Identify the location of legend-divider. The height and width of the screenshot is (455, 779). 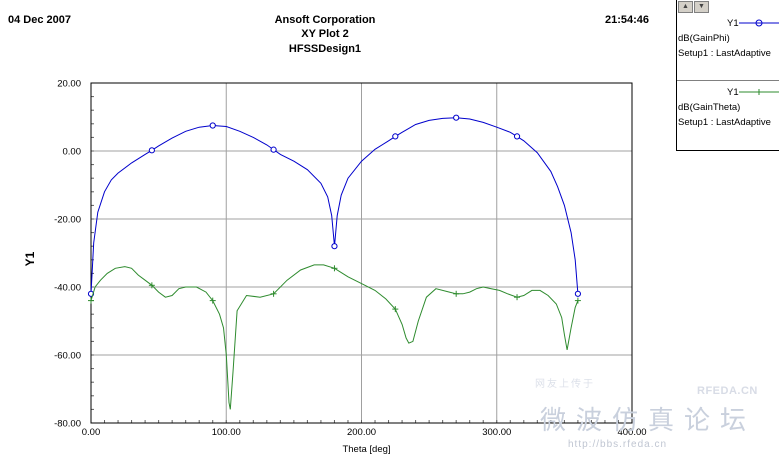
(728, 80).